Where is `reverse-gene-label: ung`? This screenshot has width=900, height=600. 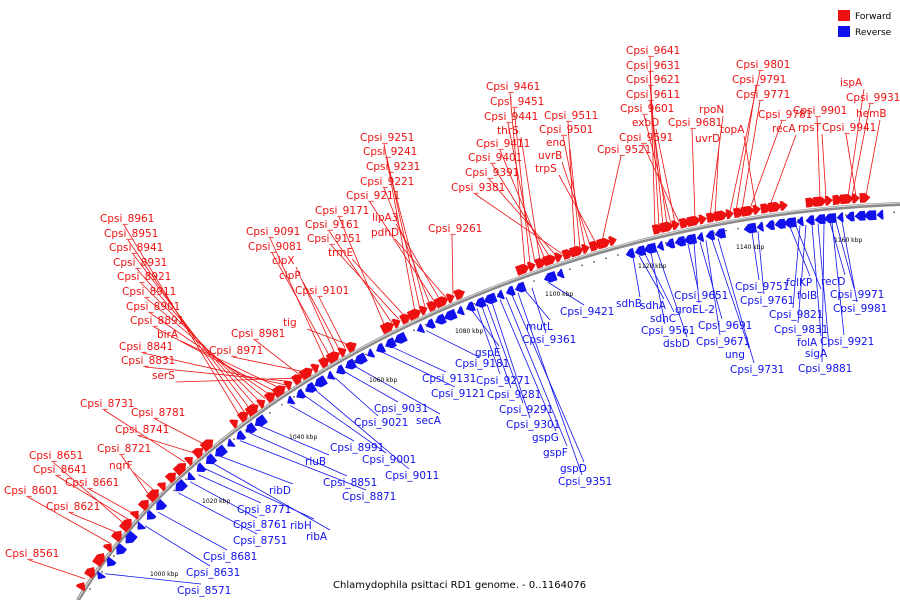 reverse-gene-label: ung is located at coordinates (735, 355).